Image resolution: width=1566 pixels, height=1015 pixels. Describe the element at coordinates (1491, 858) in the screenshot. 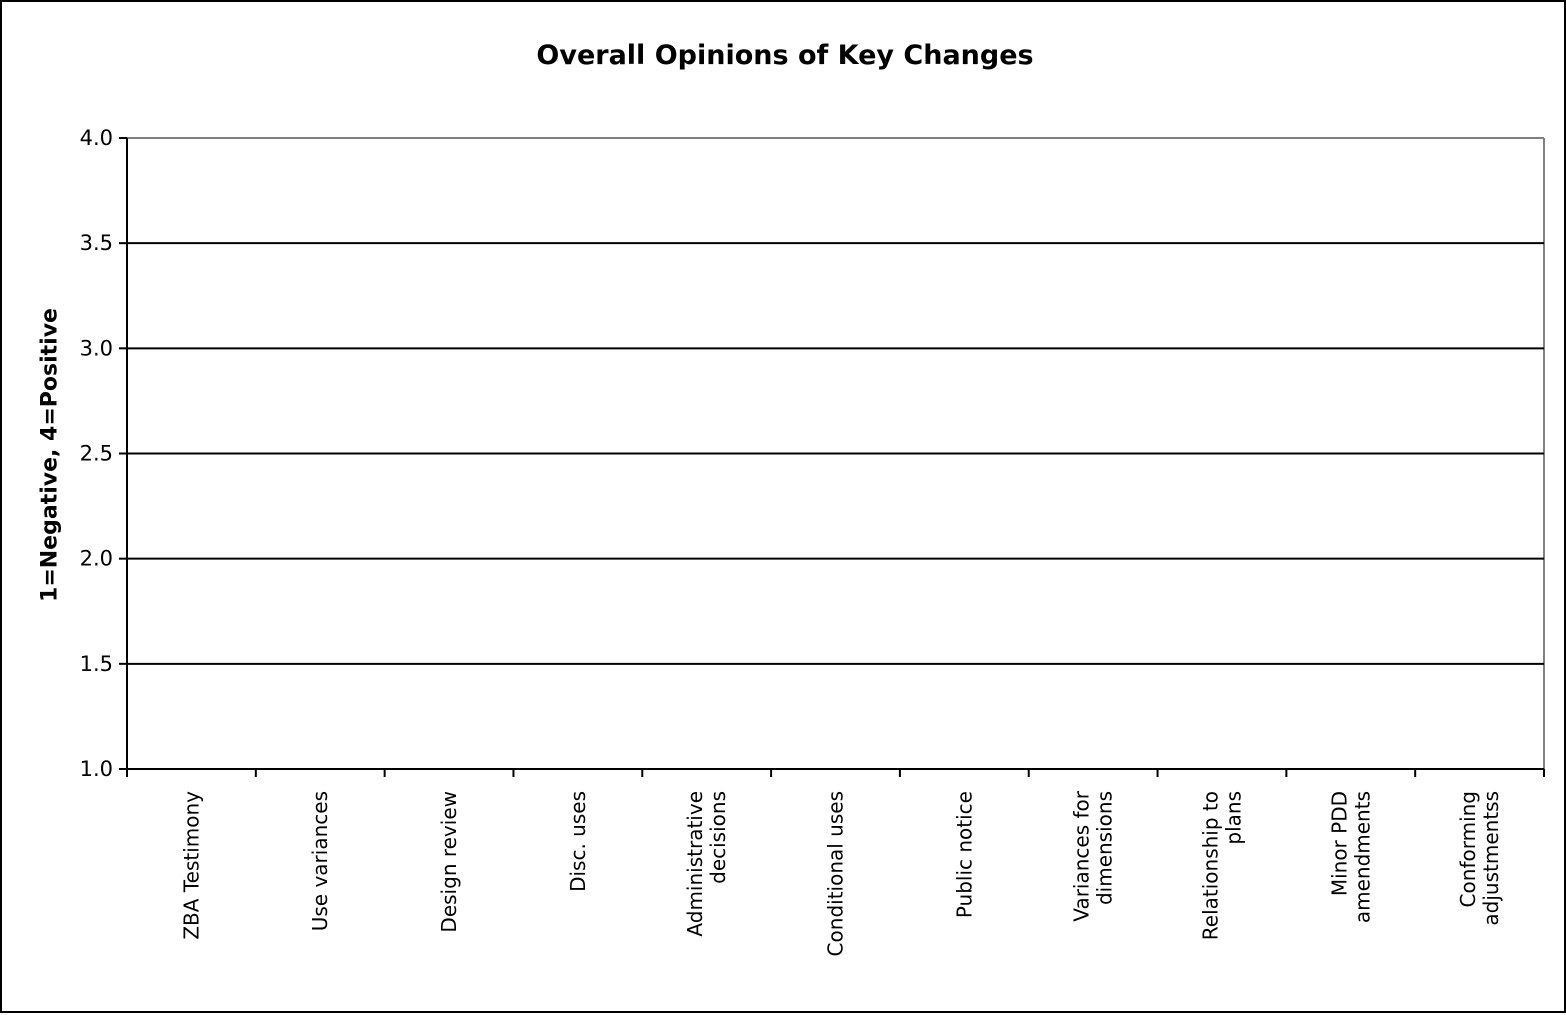

I see `x-category-label-line: adjustmentss` at that location.